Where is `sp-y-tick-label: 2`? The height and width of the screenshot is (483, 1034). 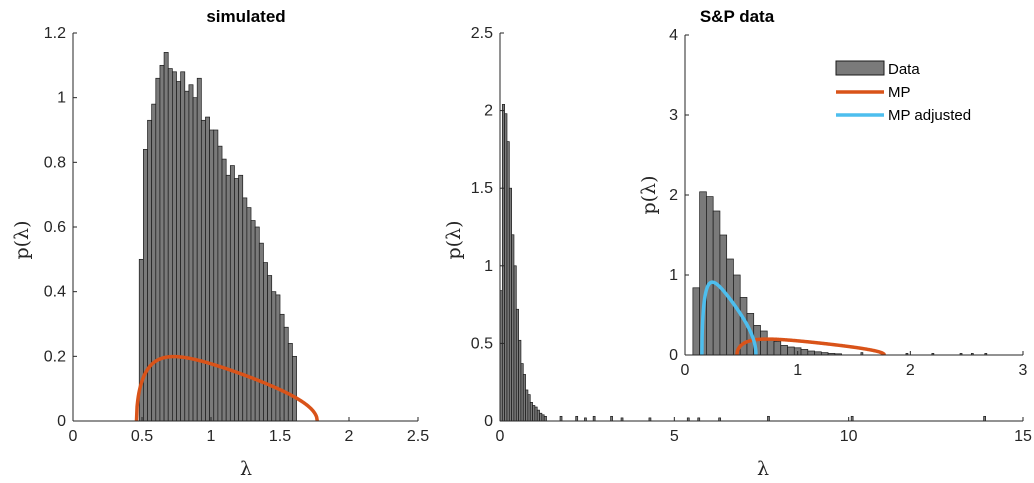 sp-y-tick-label: 2 is located at coordinates (488, 111).